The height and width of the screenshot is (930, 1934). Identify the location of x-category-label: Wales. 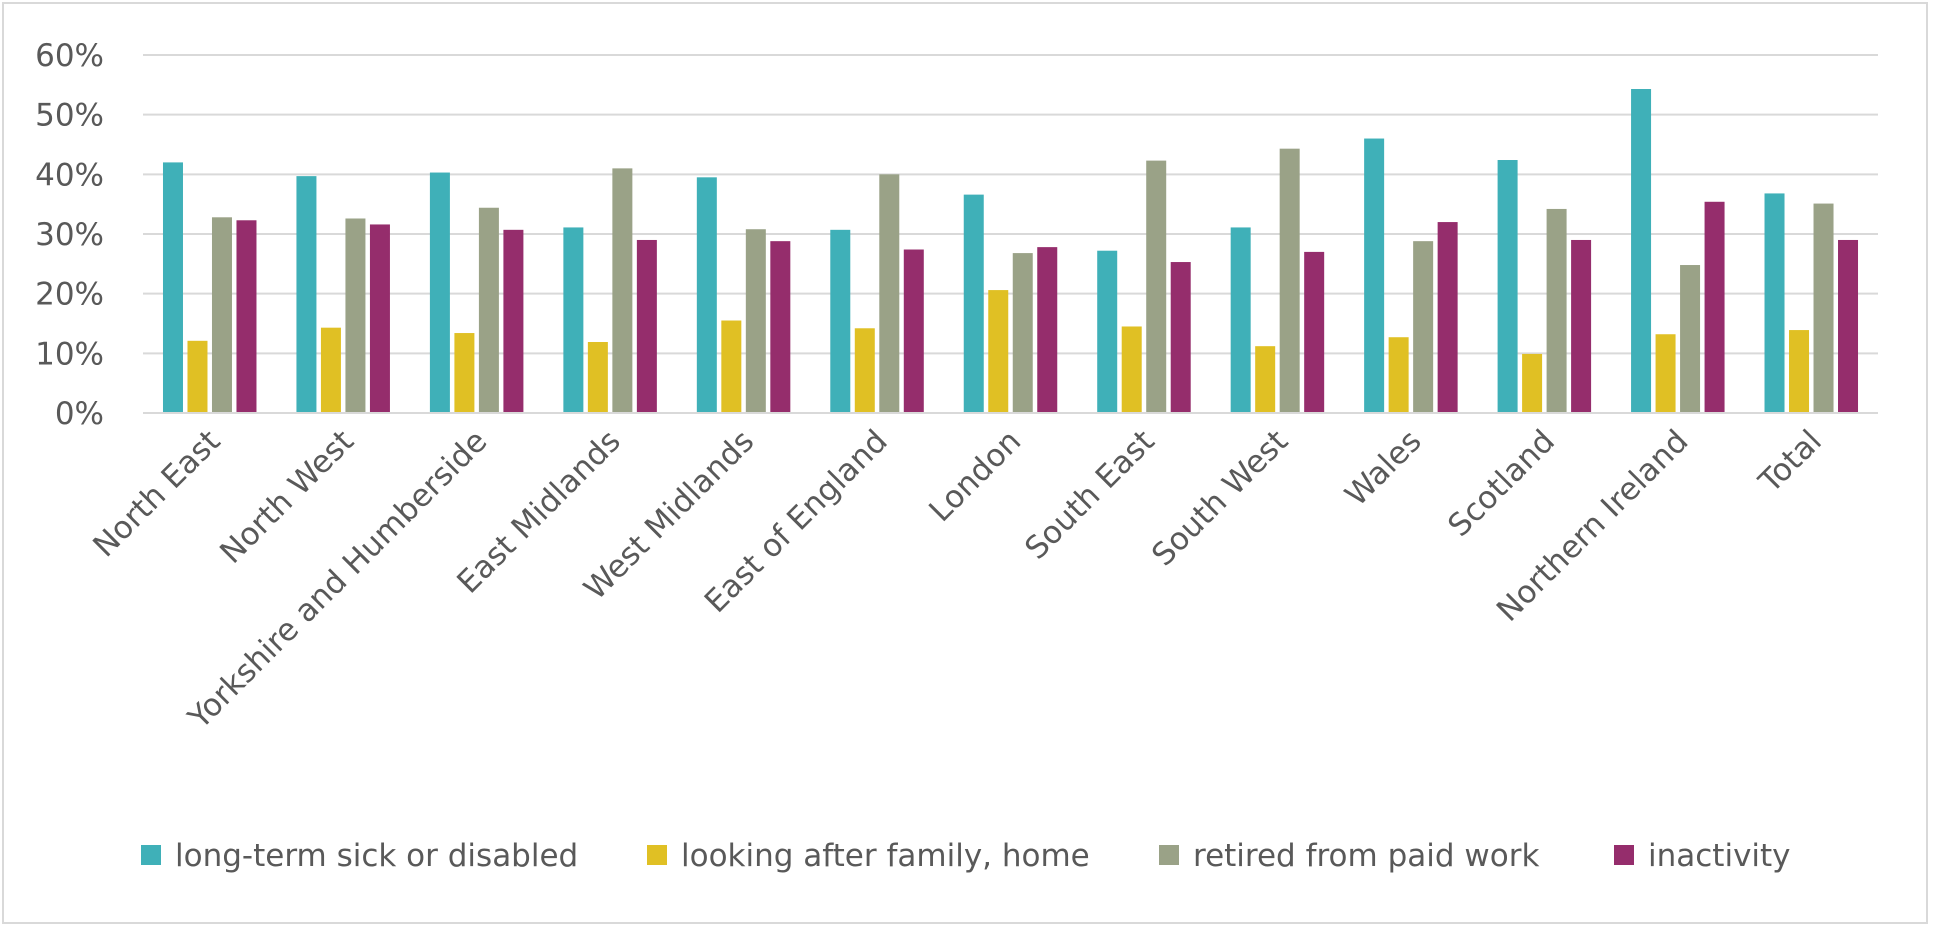
(1383, 468).